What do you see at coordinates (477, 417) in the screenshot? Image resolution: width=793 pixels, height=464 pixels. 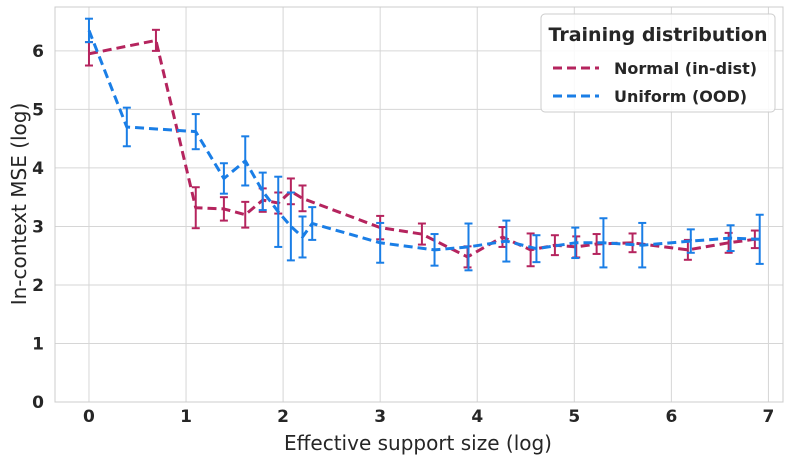 I see `x-tick-label: 4` at bounding box center [477, 417].